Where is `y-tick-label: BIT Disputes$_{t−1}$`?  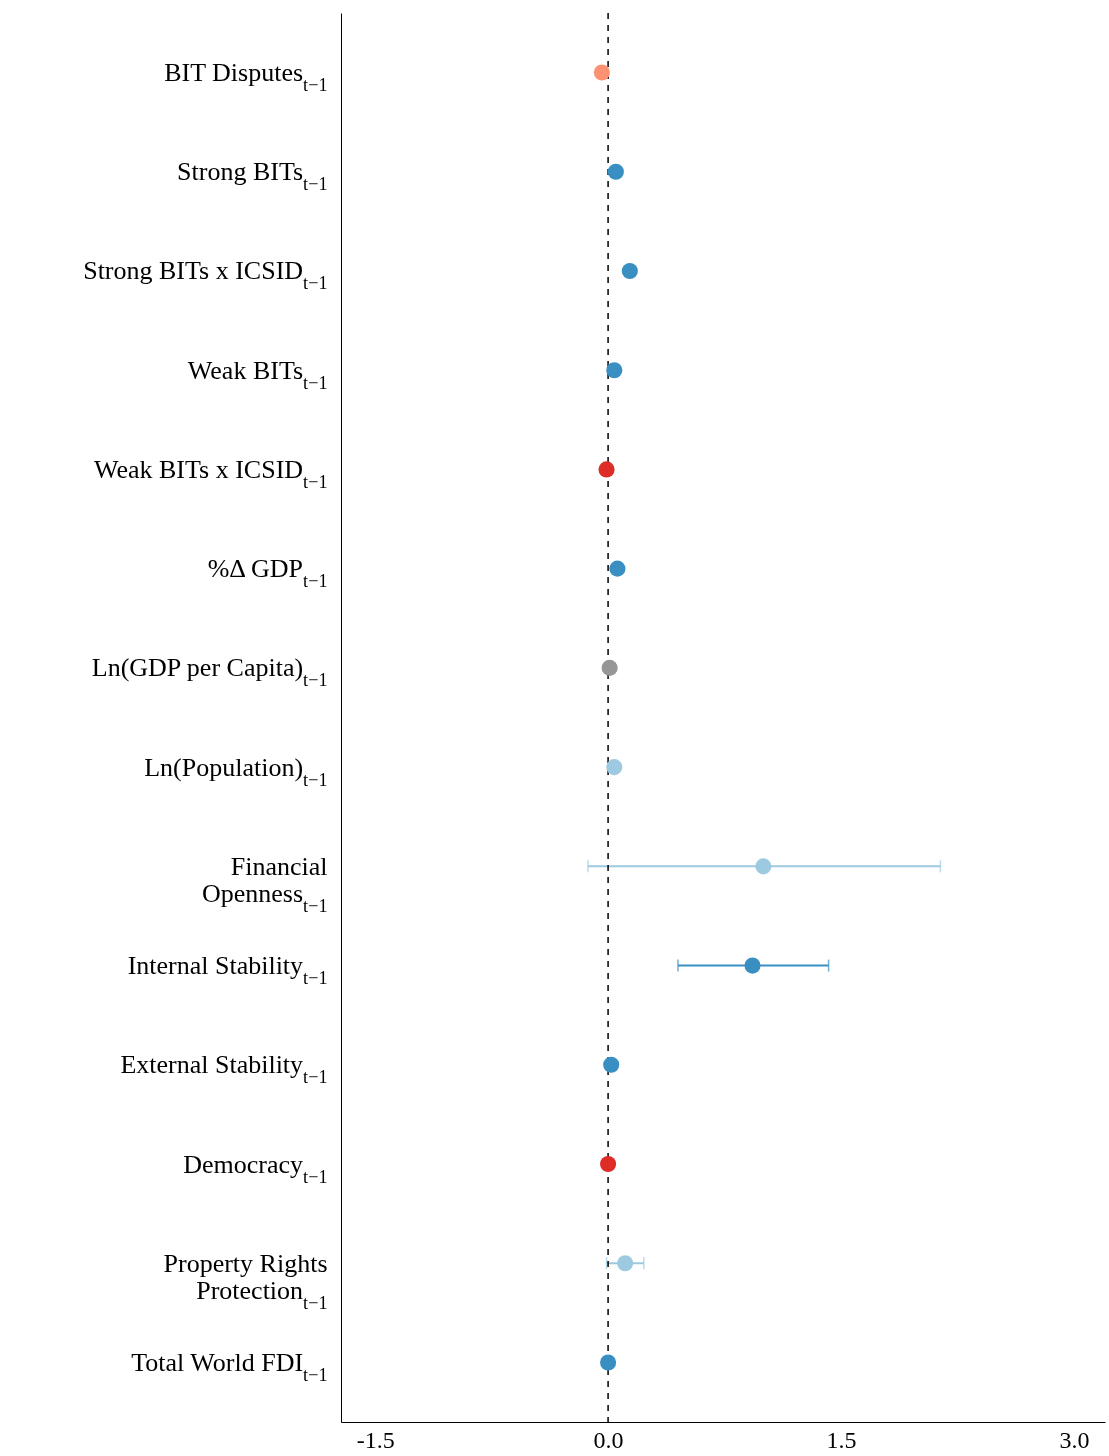
y-tick-label: BIT Disputes$_{t−1}$ is located at coordinates (246, 77).